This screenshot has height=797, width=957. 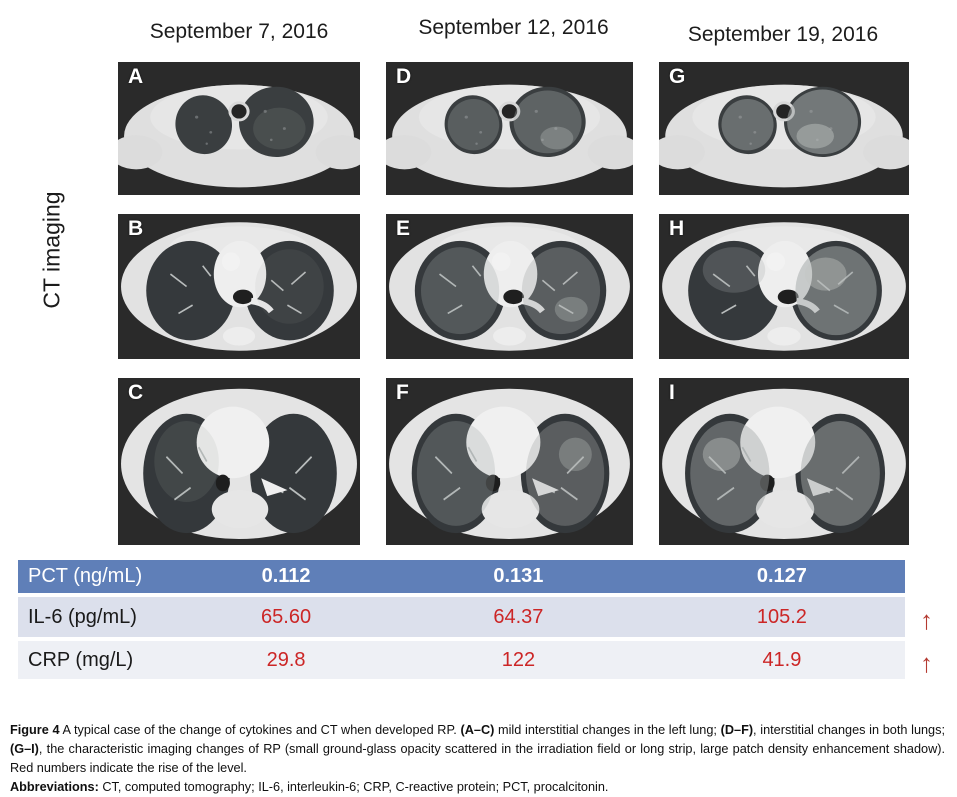 I want to click on table-row-il6: IL-6 (pg/mL) 65.60 64.37 105.2, so click(x=461, y=617).